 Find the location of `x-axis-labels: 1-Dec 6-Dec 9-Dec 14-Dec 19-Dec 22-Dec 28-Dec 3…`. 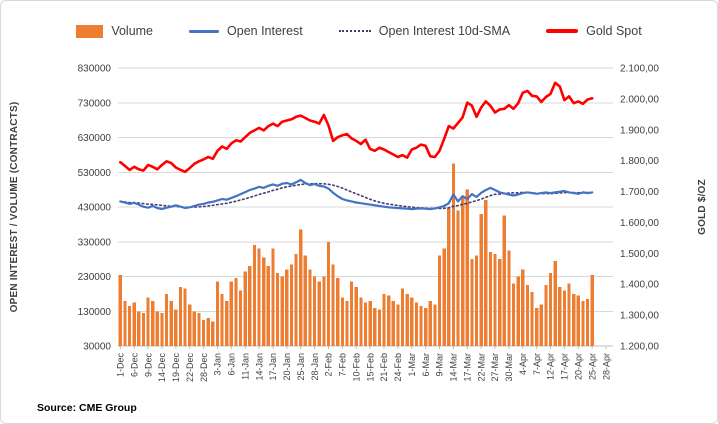

x-axis-labels: 1-Dec 6-Dec 9-Dec 14-Dec 19-Dec 22-Dec 28-Dec 3… is located at coordinates (363, 364).